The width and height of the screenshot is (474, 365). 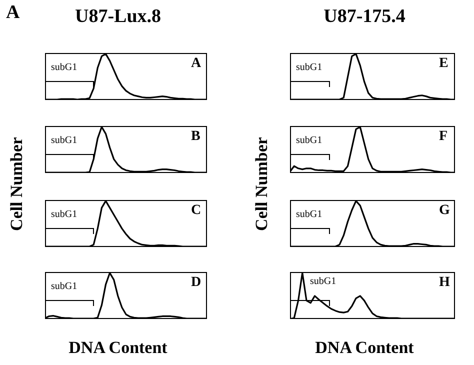 What do you see at coordinates (13, 13) in the screenshot?
I see `text: A` at bounding box center [13, 13].